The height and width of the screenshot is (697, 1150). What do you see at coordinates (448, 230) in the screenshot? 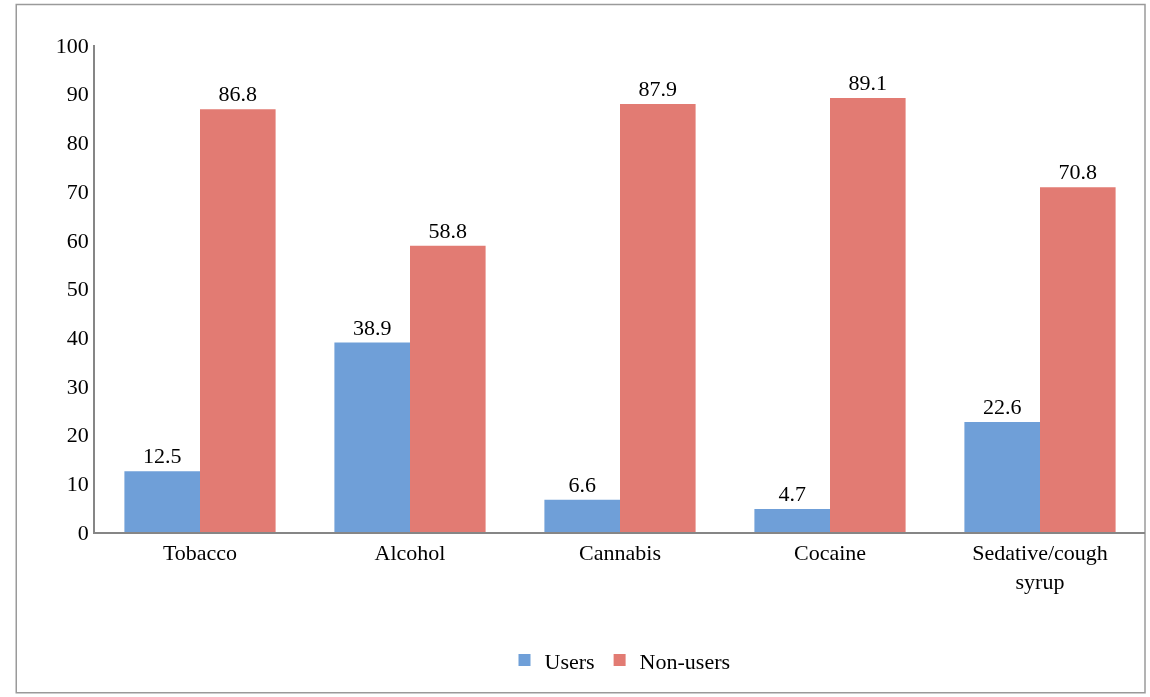
I see `data-label: 58.8` at bounding box center [448, 230].